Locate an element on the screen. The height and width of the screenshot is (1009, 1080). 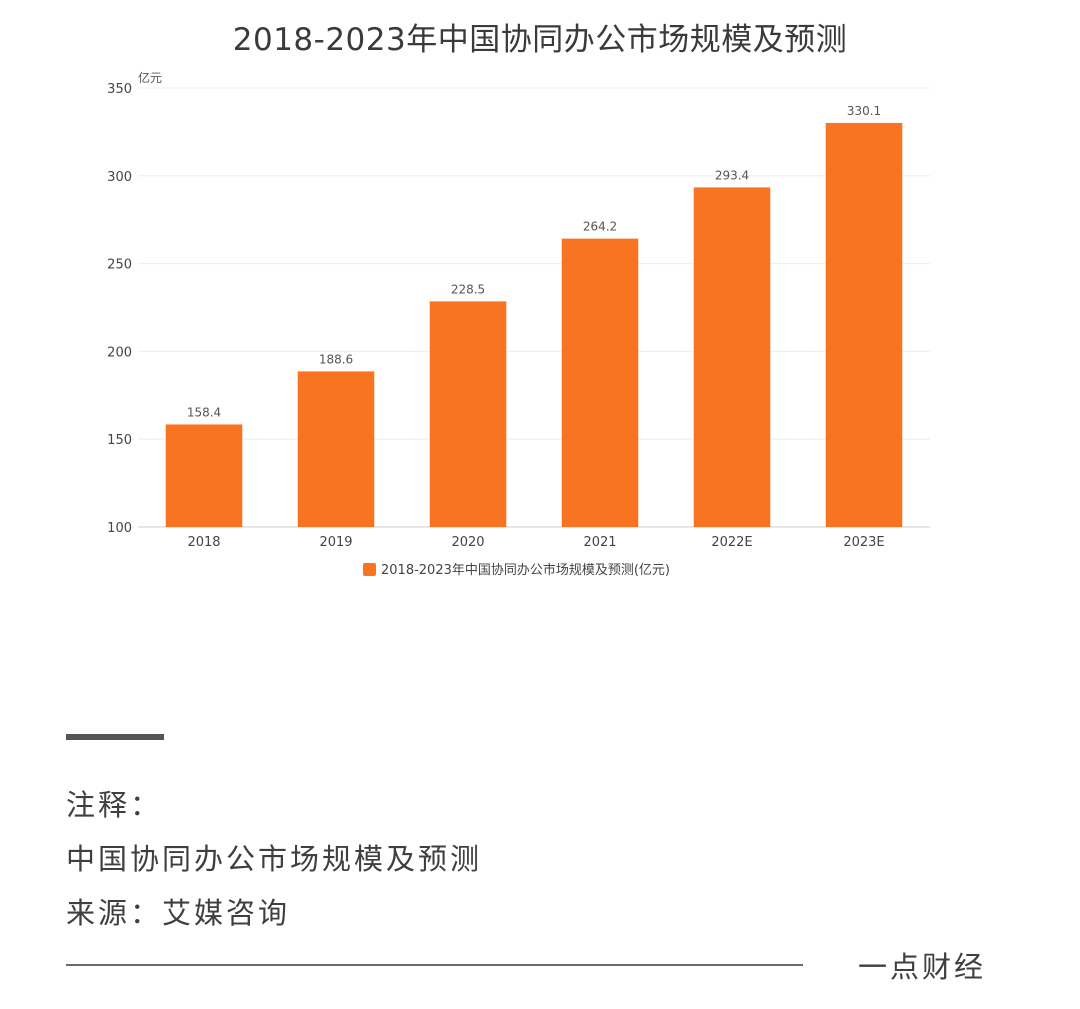
notes-divider-bar is located at coordinates (115, 737).